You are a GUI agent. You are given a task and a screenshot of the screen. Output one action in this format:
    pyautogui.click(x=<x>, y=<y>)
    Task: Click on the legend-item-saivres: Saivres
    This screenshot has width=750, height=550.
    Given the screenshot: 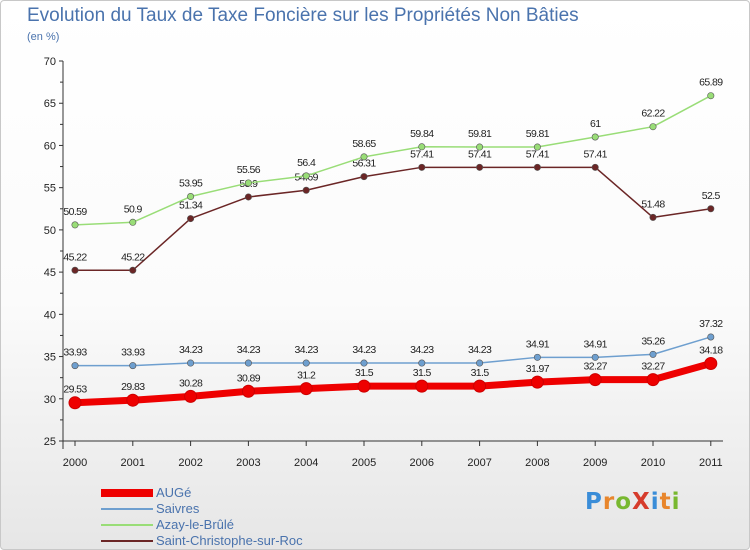 What is the action you would take?
    pyautogui.click(x=231, y=509)
    